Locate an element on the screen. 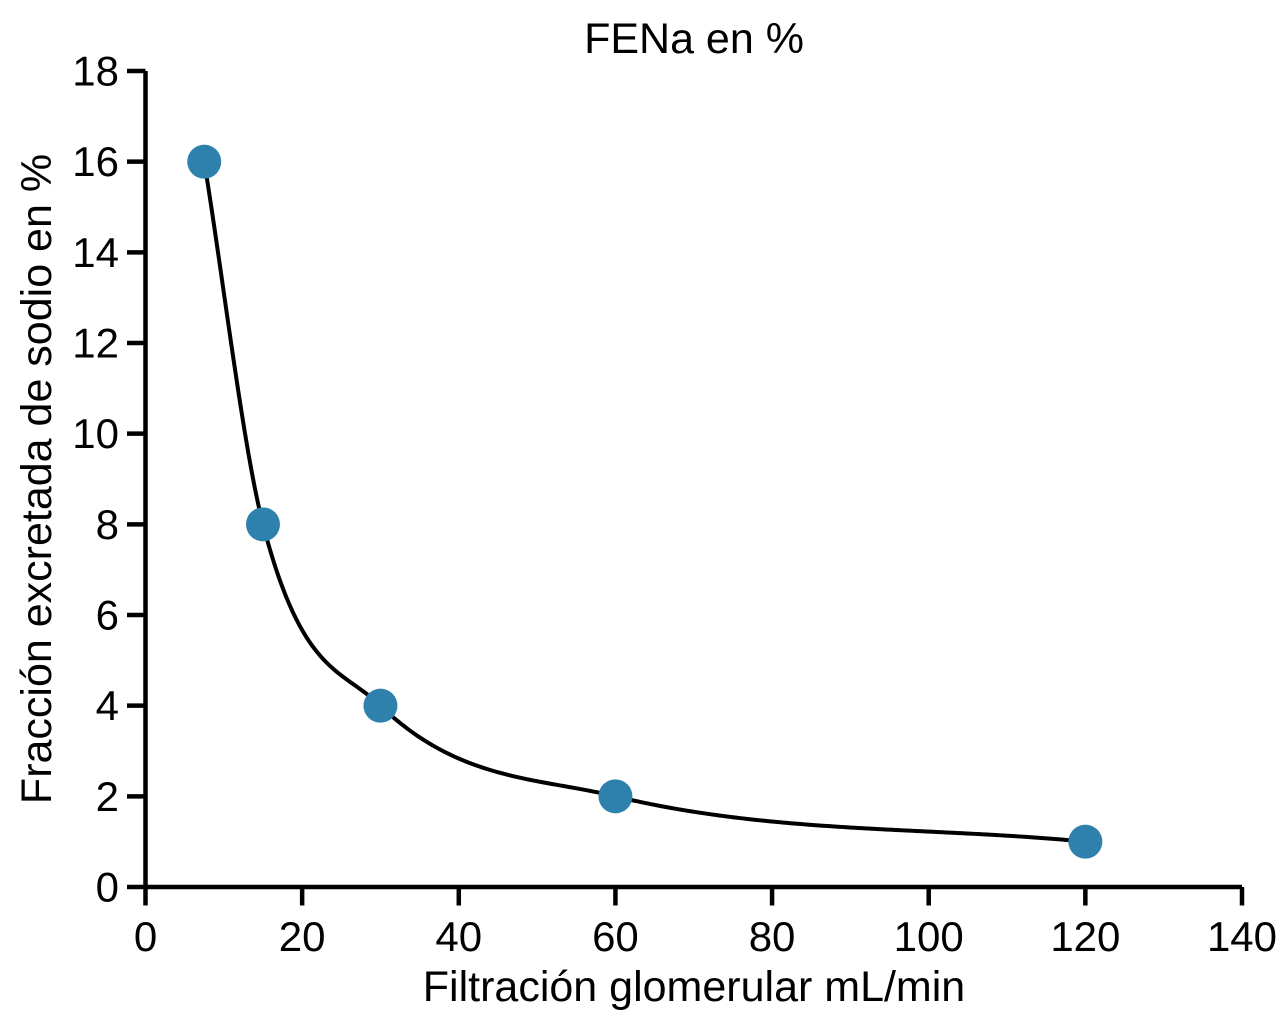  y-tick-label: 16 is located at coordinates (95, 161).